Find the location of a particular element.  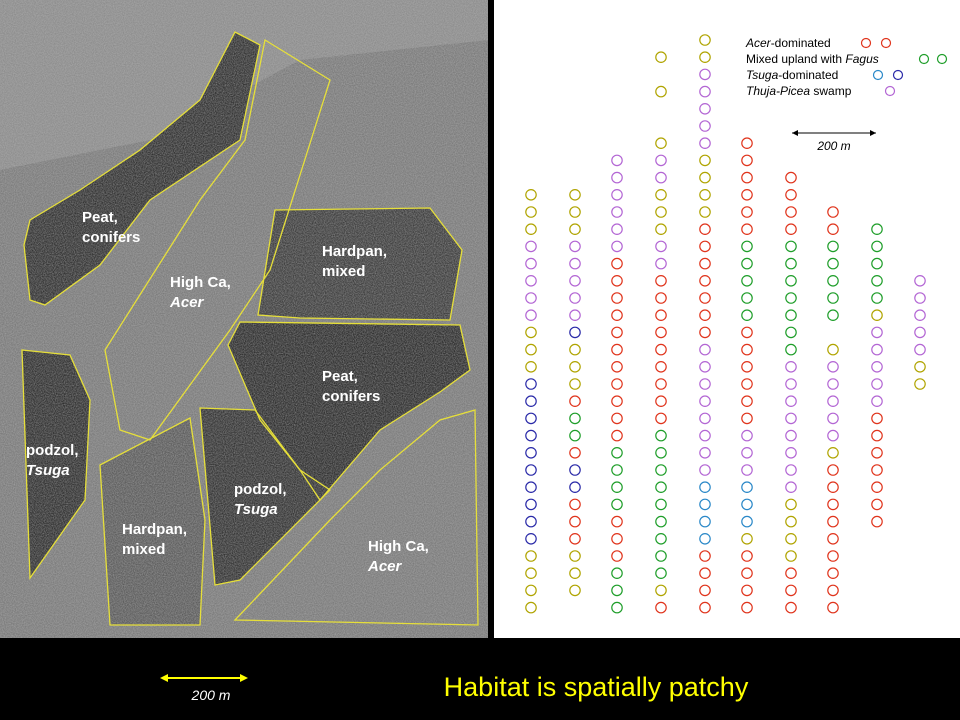

legend-text: -dominated is located at coordinates (808, 75).